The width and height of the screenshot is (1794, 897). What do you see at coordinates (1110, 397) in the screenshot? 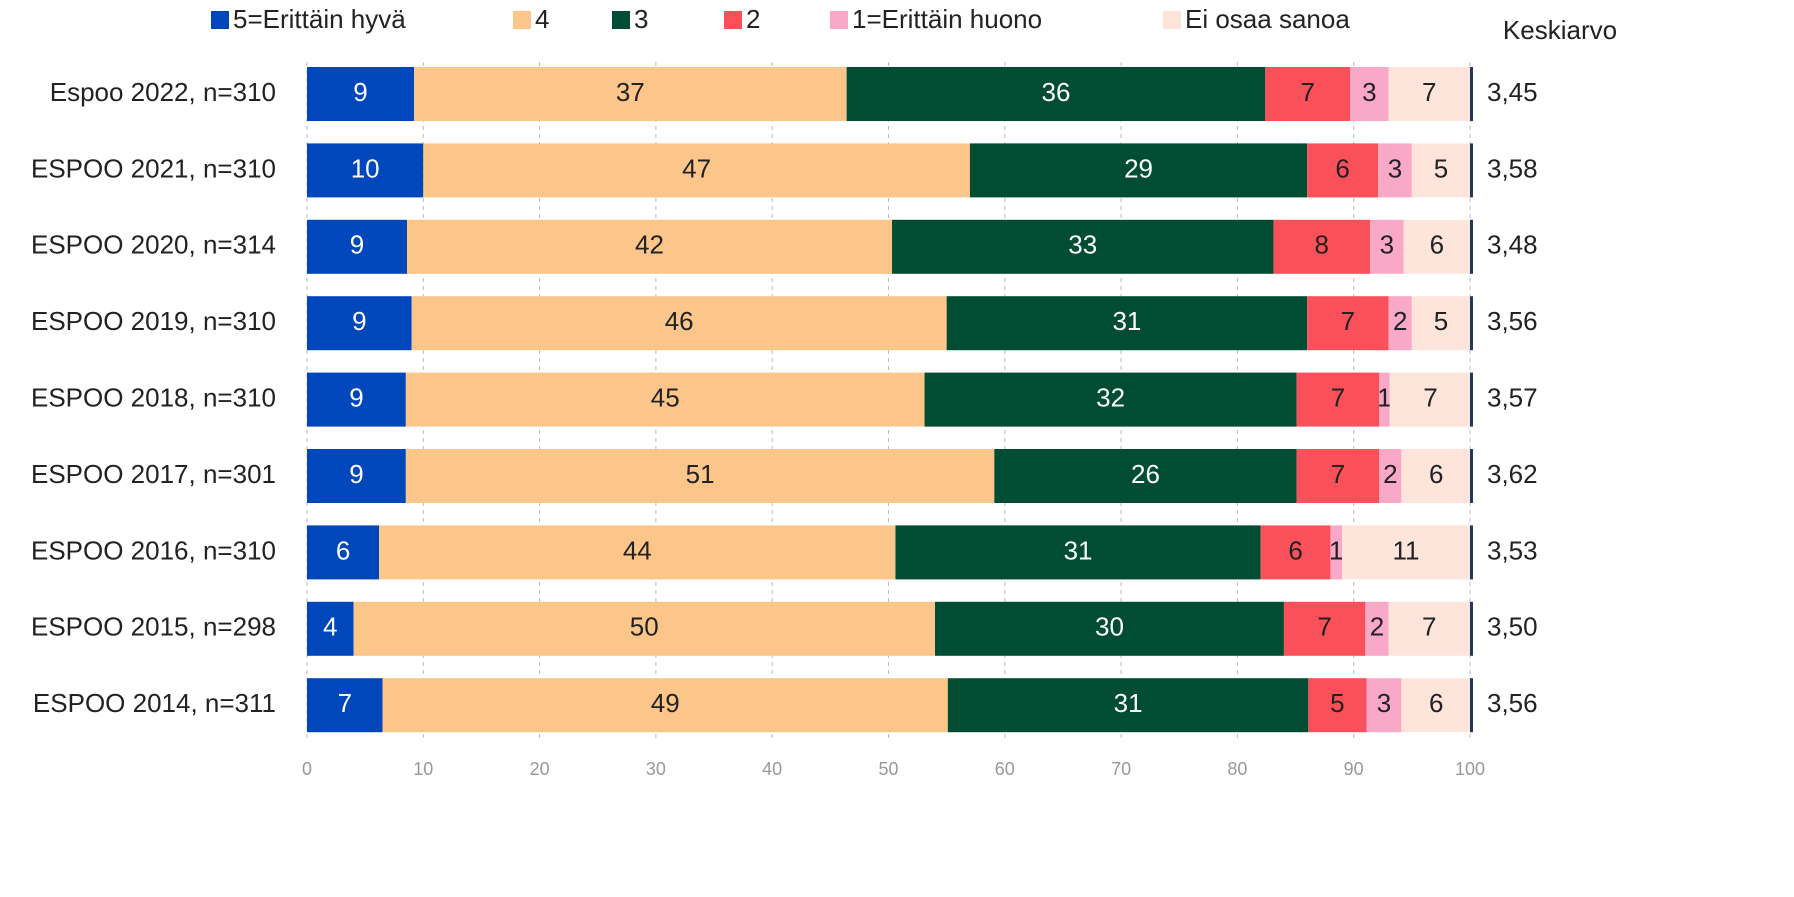
I see `data-label: 32` at bounding box center [1110, 397].